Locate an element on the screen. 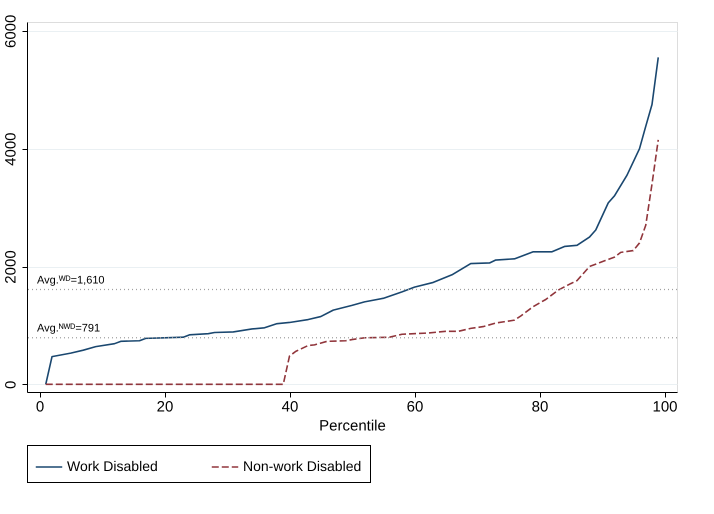 The image size is (714, 514). y-tick-label: 4000 is located at coordinates (11, 149).